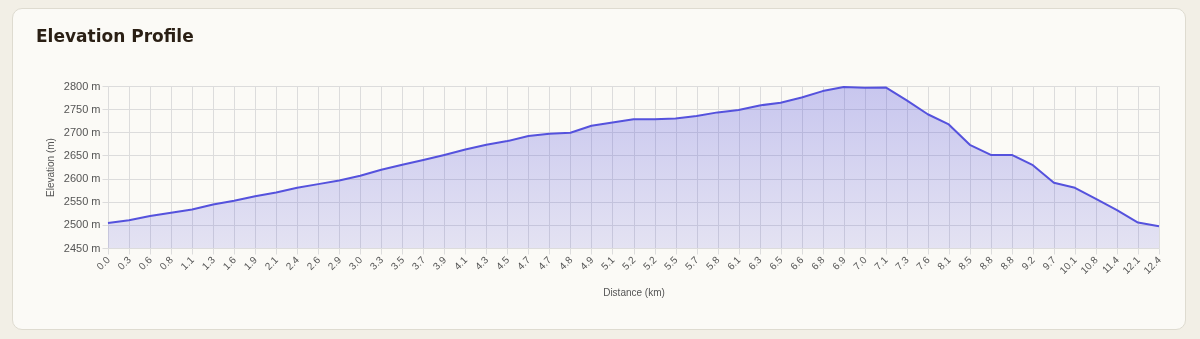  Describe the element at coordinates (565, 262) in the screenshot. I see `x-tick-label: 4.8` at that location.